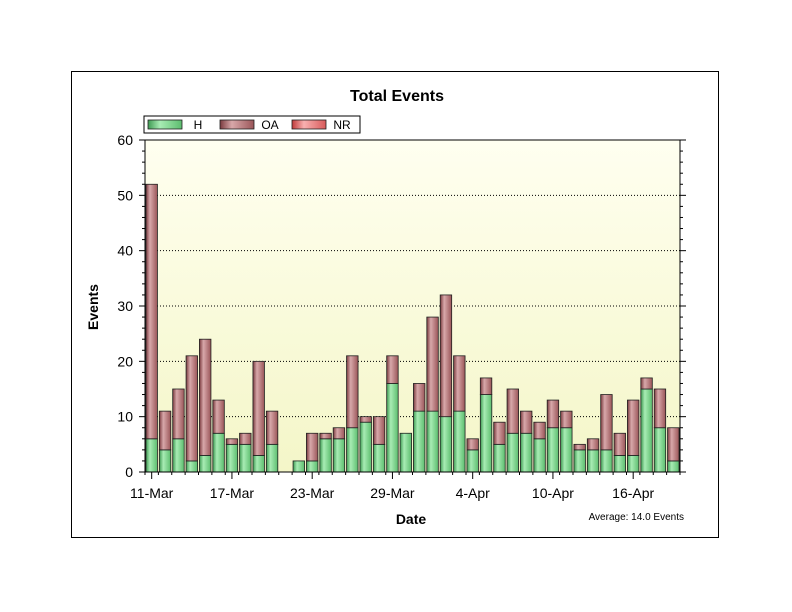 This screenshot has height=612, width=792. What do you see at coordinates (472, 461) in the screenshot?
I see `bar-h-4-apr` at bounding box center [472, 461].